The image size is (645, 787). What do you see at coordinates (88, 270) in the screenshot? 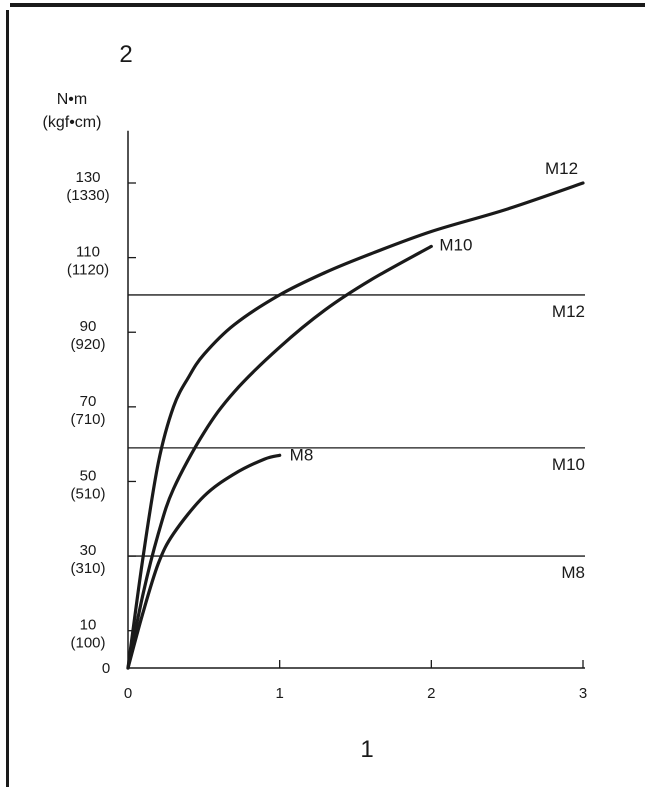
I see `y-tick-sublabel: (1120)` at bounding box center [88, 270].